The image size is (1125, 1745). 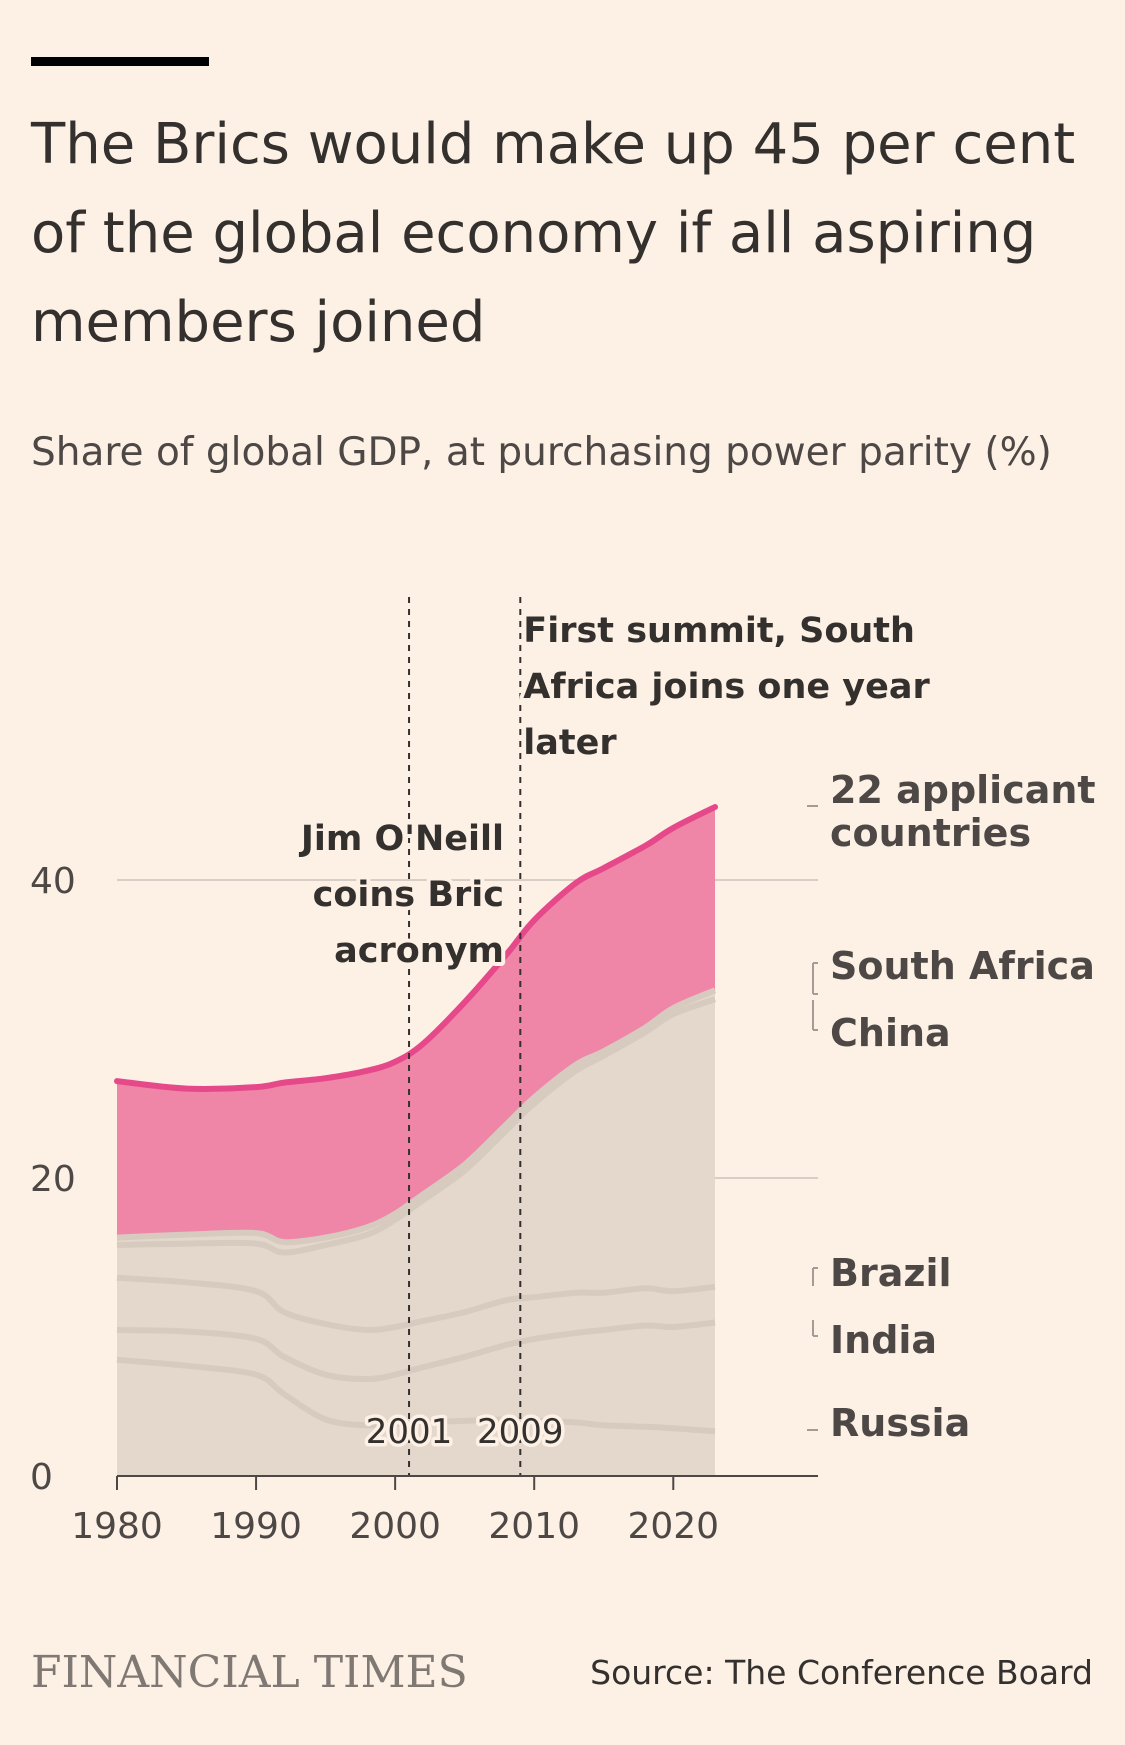 What do you see at coordinates (409, 1432) in the screenshot?
I see `event-year-label-2001: 2001` at bounding box center [409, 1432].